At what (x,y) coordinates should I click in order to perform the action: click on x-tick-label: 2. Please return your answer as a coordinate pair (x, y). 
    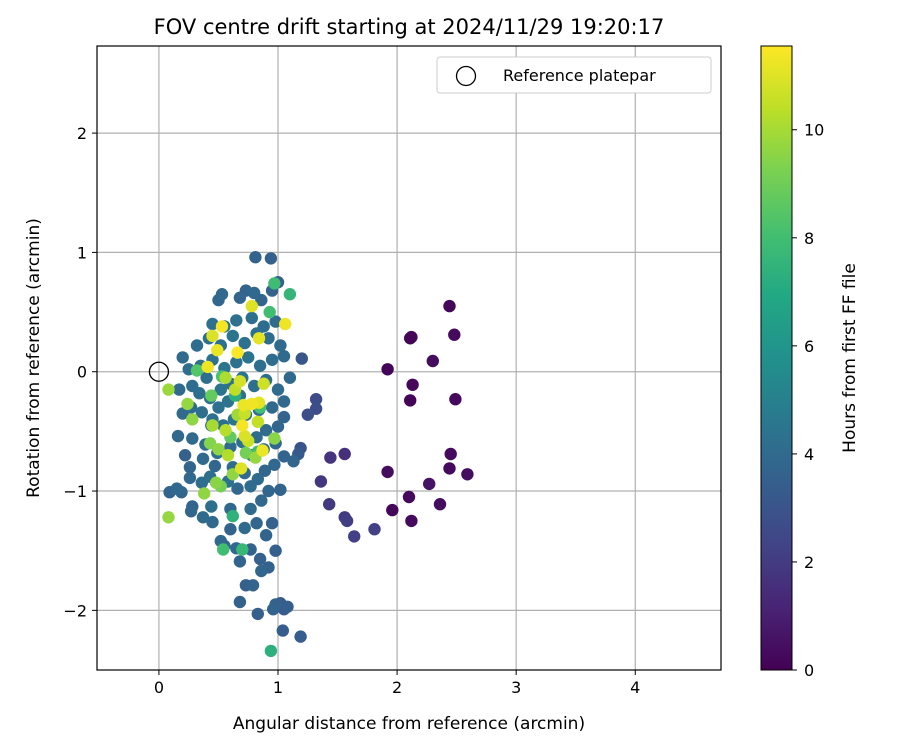
    Looking at the image, I should click on (397, 687).